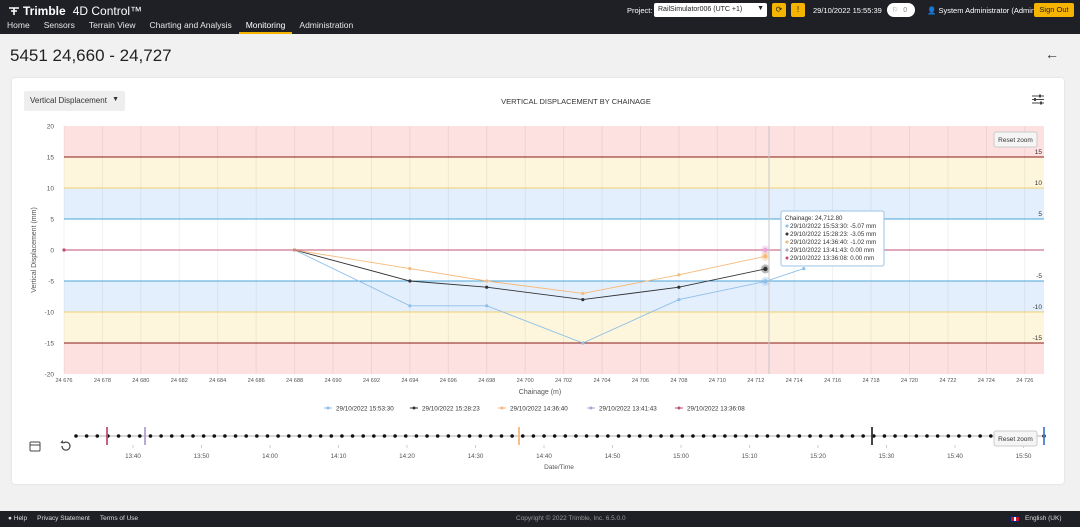 The width and height of the screenshot is (1080, 527). Describe the element at coordinates (1035, 518) in the screenshot. I see `language-selector: English (UK)` at that location.